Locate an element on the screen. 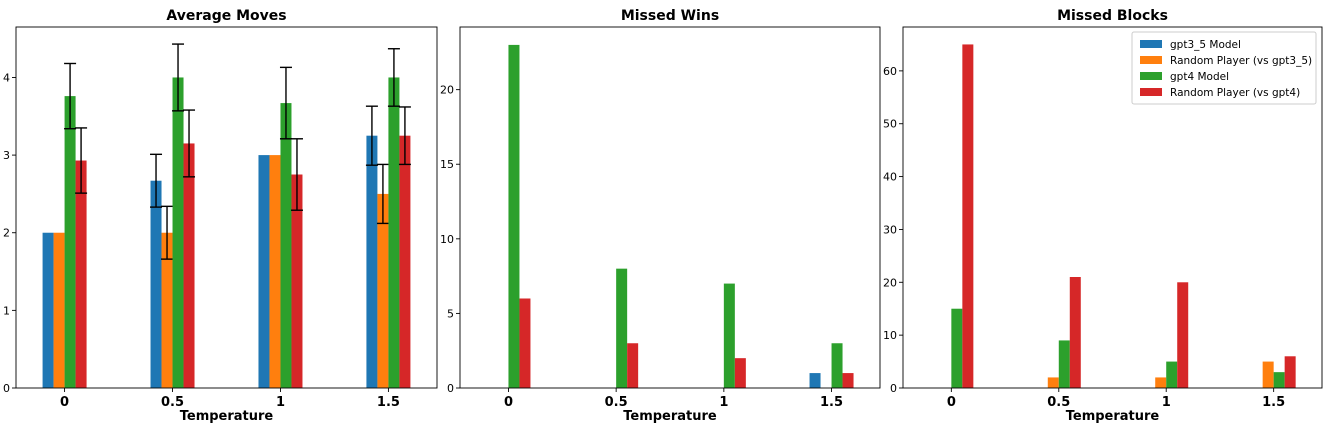  chart-title: Missed Wins is located at coordinates (670, 16).